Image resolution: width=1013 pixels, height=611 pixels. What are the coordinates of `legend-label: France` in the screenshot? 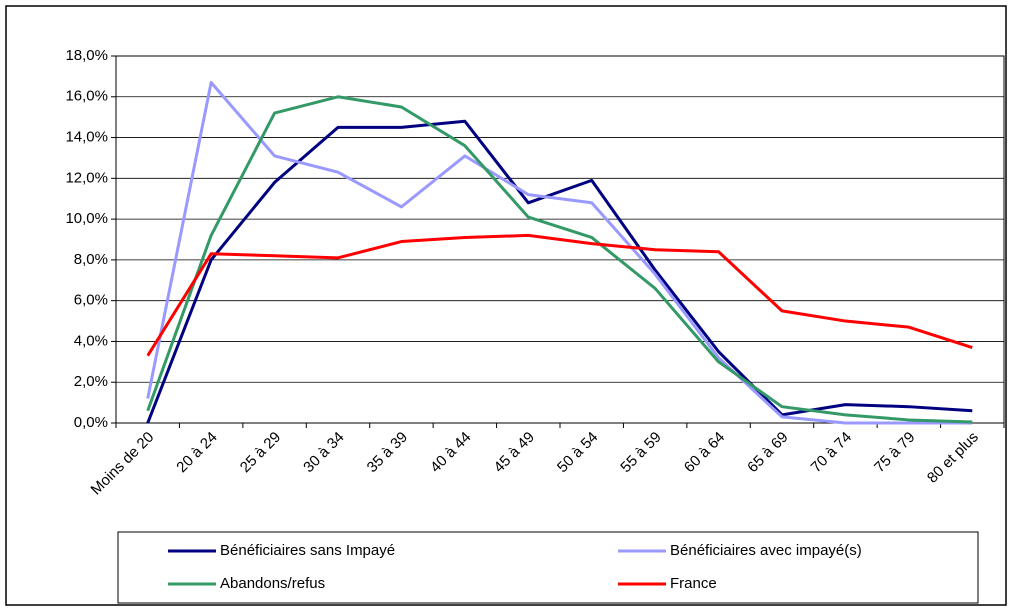 It's located at (693, 583).